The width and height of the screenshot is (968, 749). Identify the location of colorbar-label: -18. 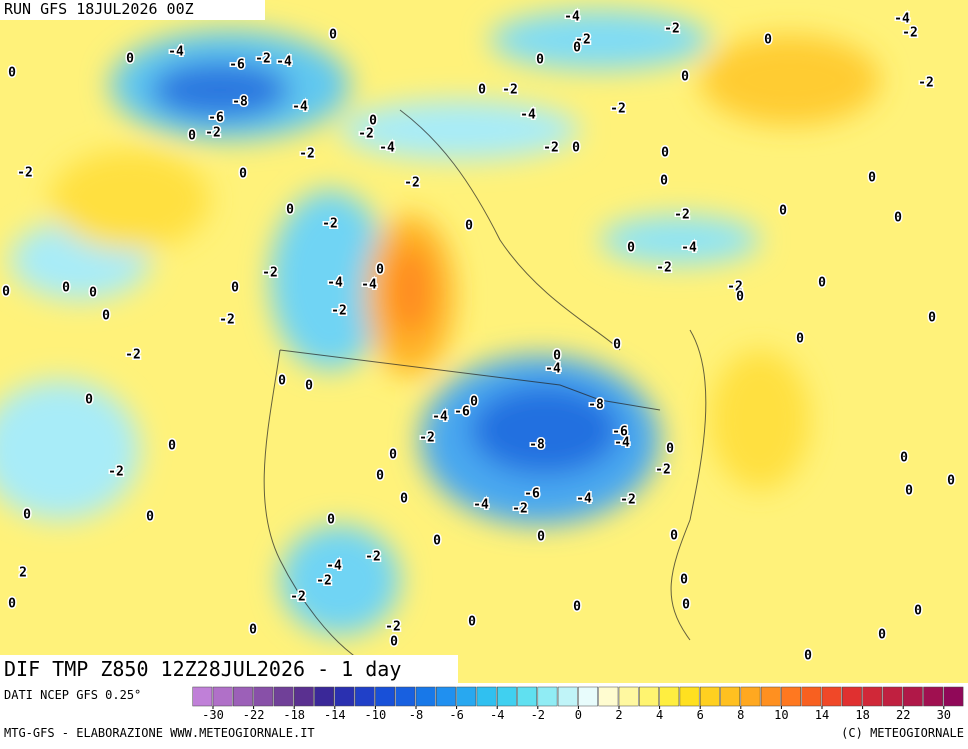
(294, 715).